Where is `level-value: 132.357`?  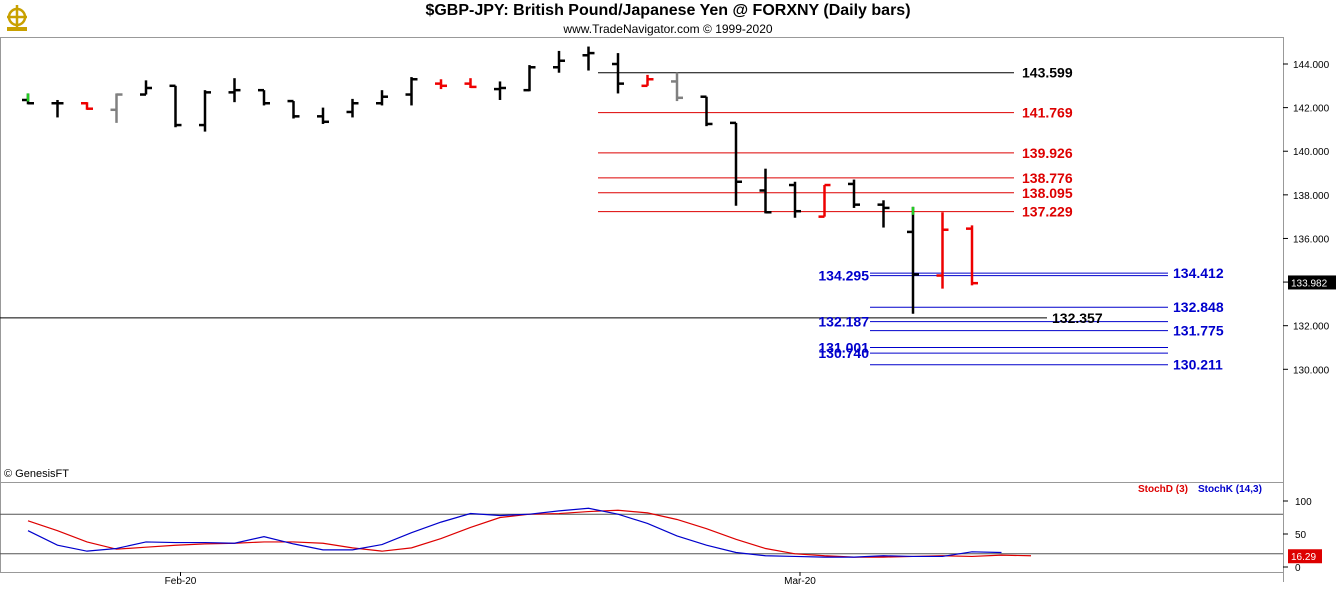 level-value: 132.357 is located at coordinates (1077, 318).